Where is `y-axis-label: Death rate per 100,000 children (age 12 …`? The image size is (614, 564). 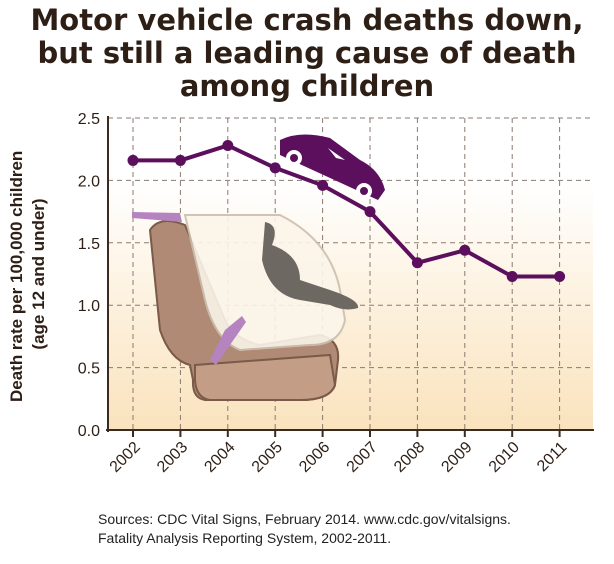 y-axis-label: Death rate per 100,000 children (age 12 … is located at coordinates (27, 274).